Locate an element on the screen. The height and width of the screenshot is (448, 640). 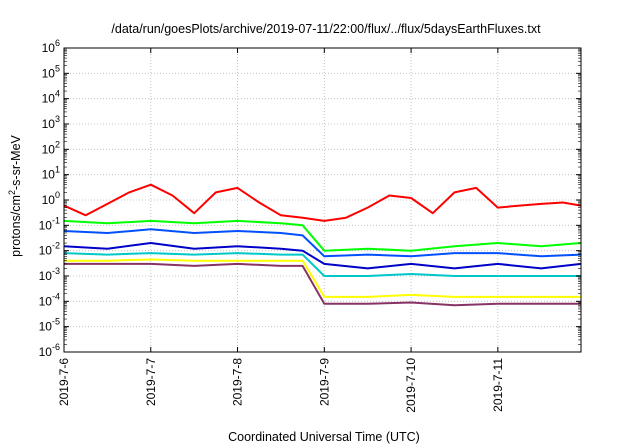
x-axis-label: Coordinated Universal Time (UTC) is located at coordinates (324, 437).